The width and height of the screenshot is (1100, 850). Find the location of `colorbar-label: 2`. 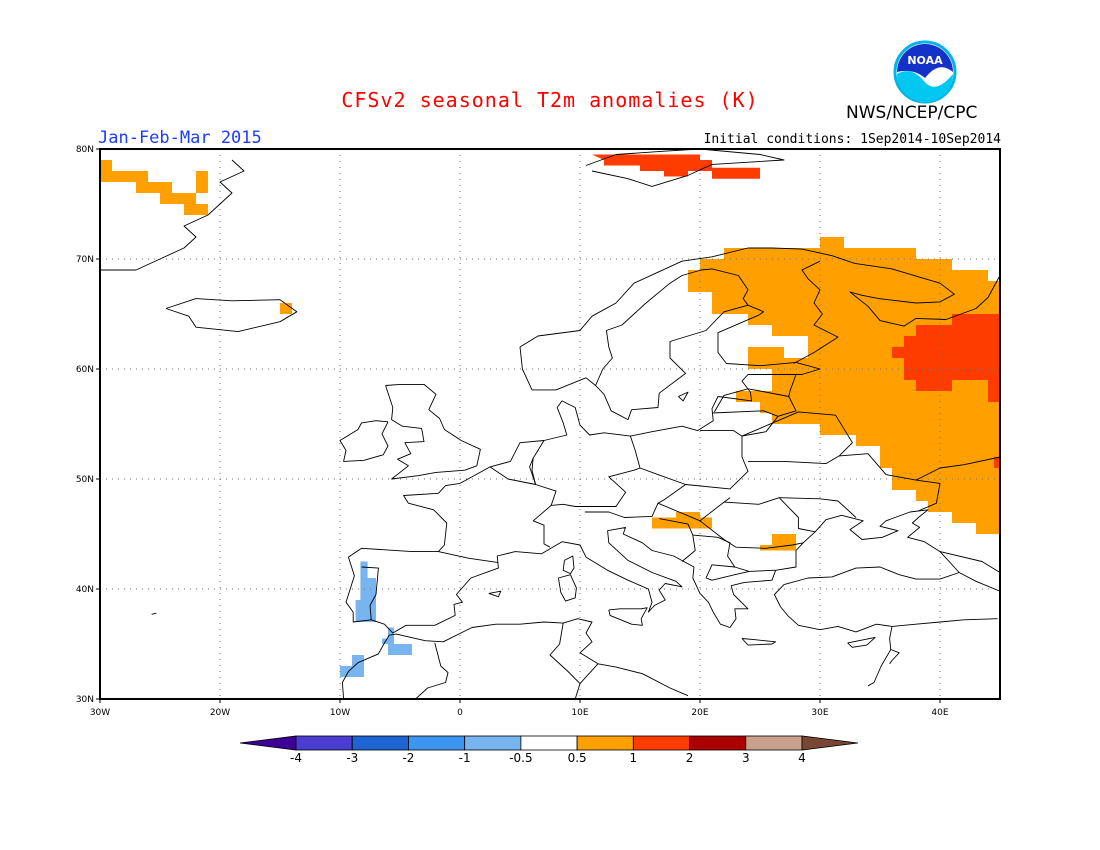

colorbar-label: 2 is located at coordinates (690, 758).